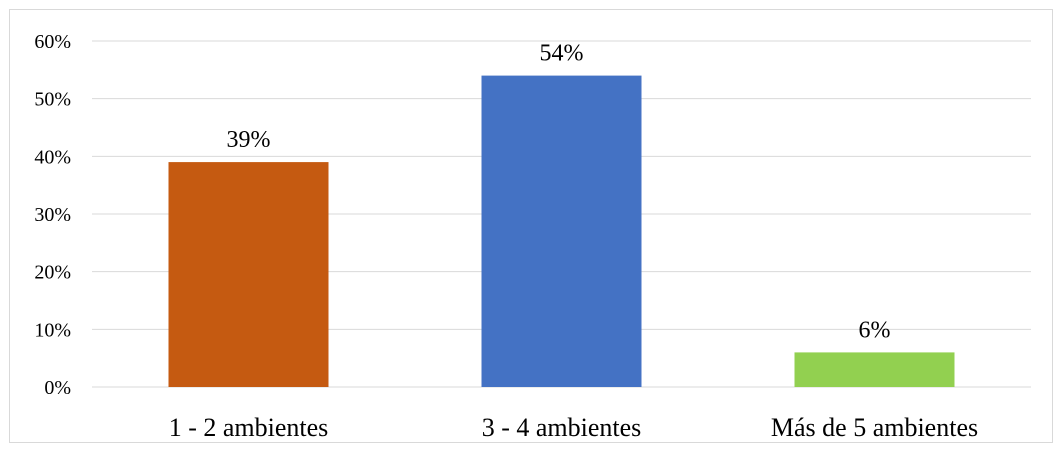  I want to click on y-axis-tick-labels: 0% 10% 20% 30% 40% 50% 60%, so click(52, 215).